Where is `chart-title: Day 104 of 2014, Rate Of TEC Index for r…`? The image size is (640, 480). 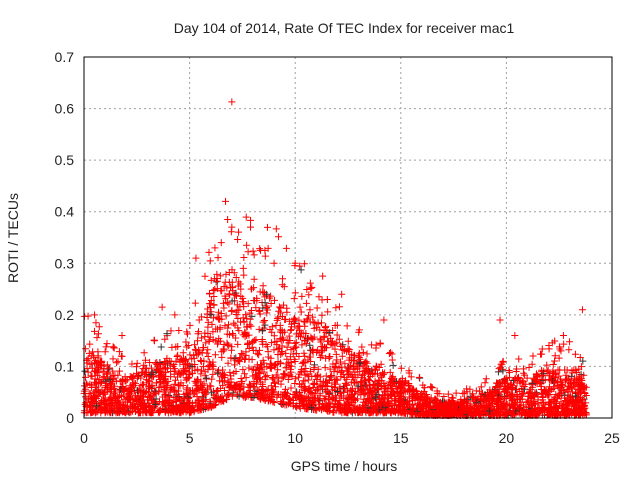
chart-title: Day 104 of 2014, Rate Of TEC Index for r… is located at coordinates (344, 28).